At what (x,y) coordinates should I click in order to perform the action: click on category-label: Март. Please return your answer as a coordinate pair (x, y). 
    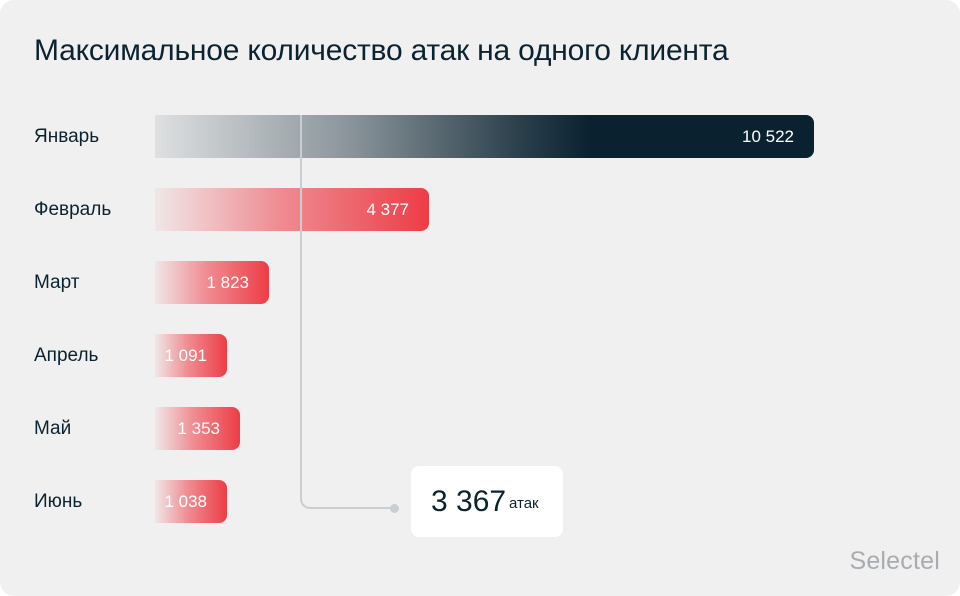
    Looking at the image, I should click on (56, 283).